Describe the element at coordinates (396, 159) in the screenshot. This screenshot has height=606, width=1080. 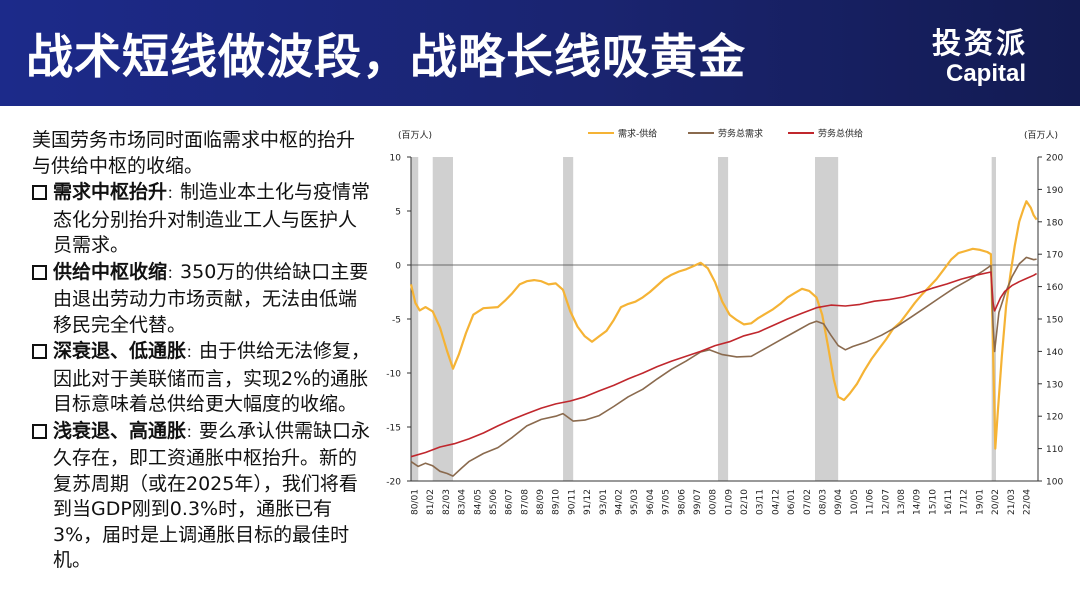
I see `left-tick-label: 10` at that location.